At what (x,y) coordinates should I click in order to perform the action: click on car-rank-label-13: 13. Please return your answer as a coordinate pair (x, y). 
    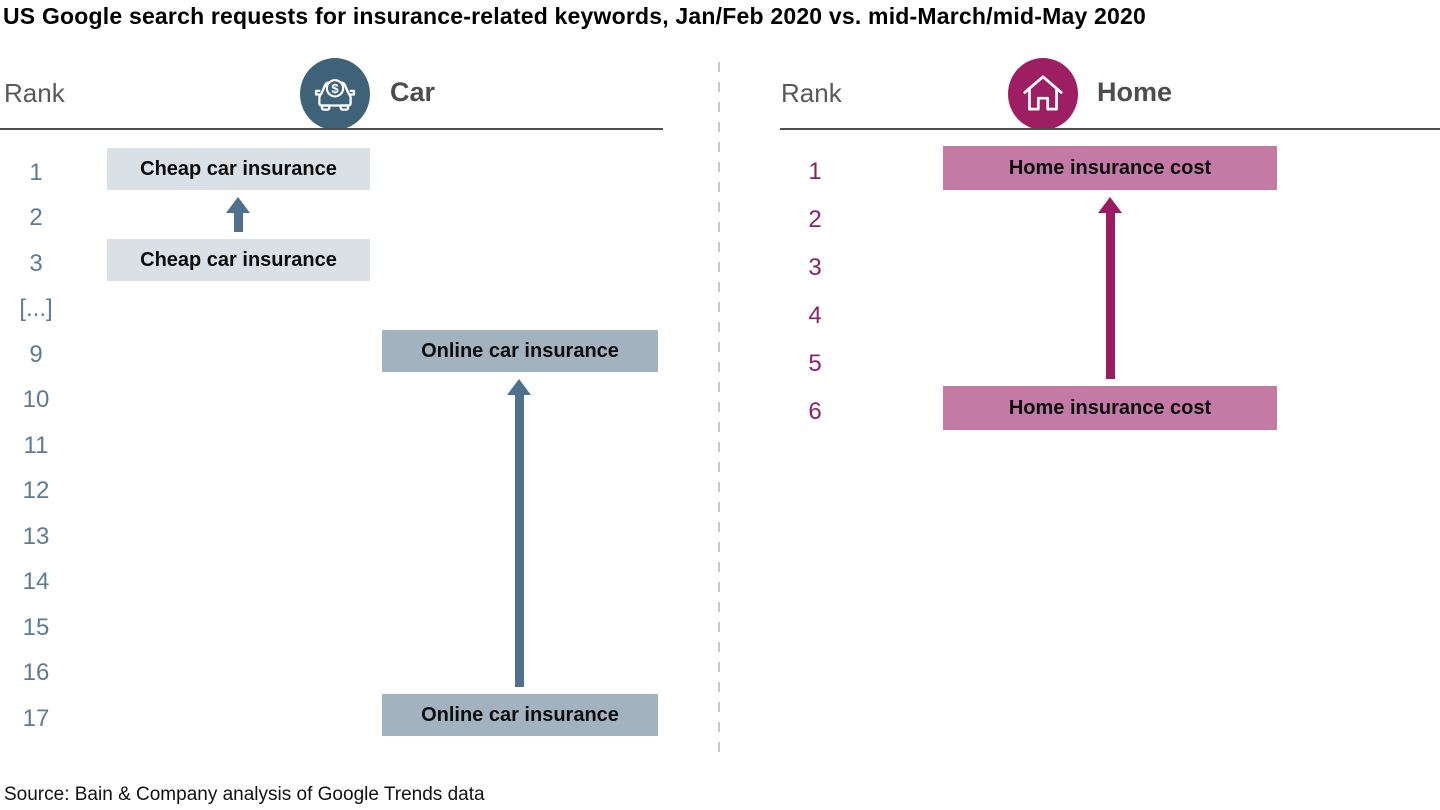
    Looking at the image, I should click on (36, 536).